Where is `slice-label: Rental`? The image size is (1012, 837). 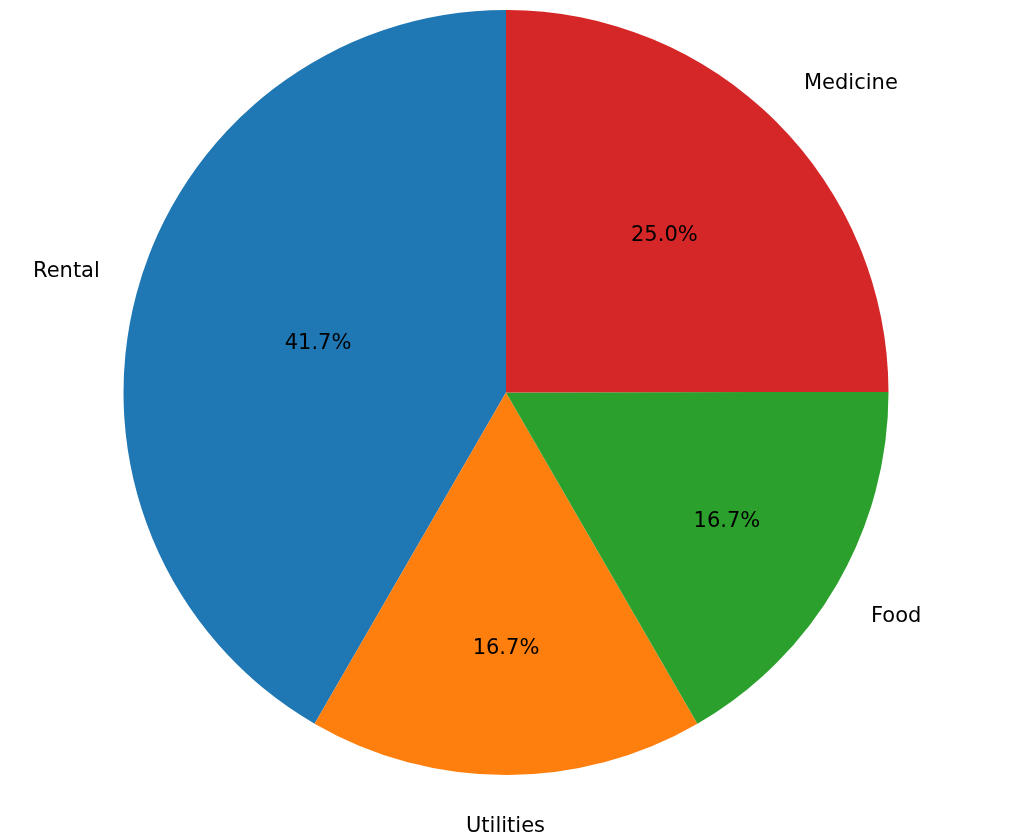 slice-label: Rental is located at coordinates (66, 270).